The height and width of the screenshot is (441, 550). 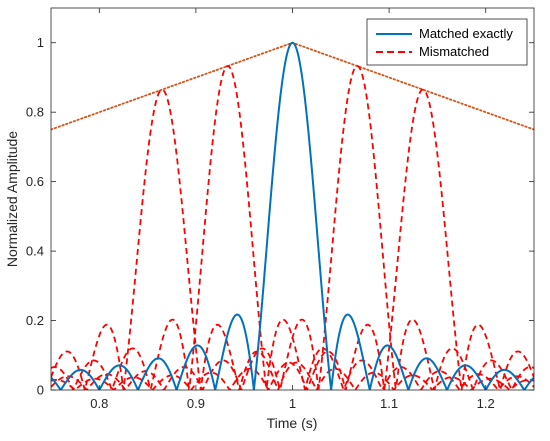 What do you see at coordinates (486, 403) in the screenshot?
I see `x-tick-label: 1.2` at bounding box center [486, 403].